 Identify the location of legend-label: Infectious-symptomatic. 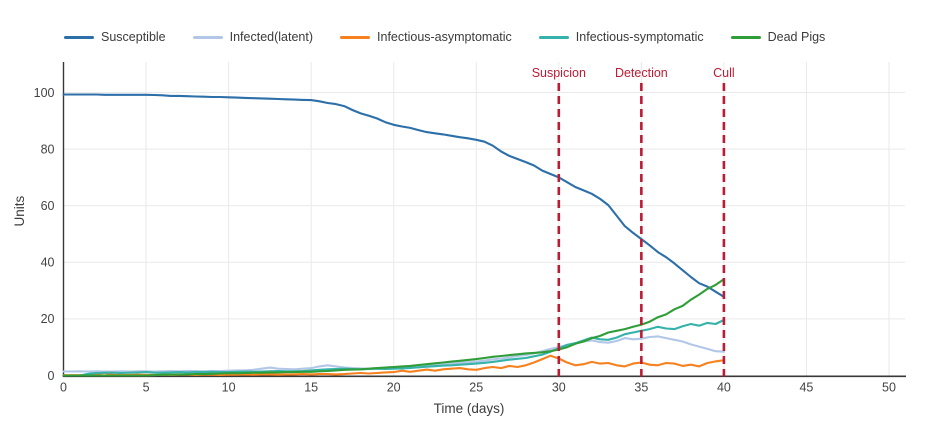
(639, 37).